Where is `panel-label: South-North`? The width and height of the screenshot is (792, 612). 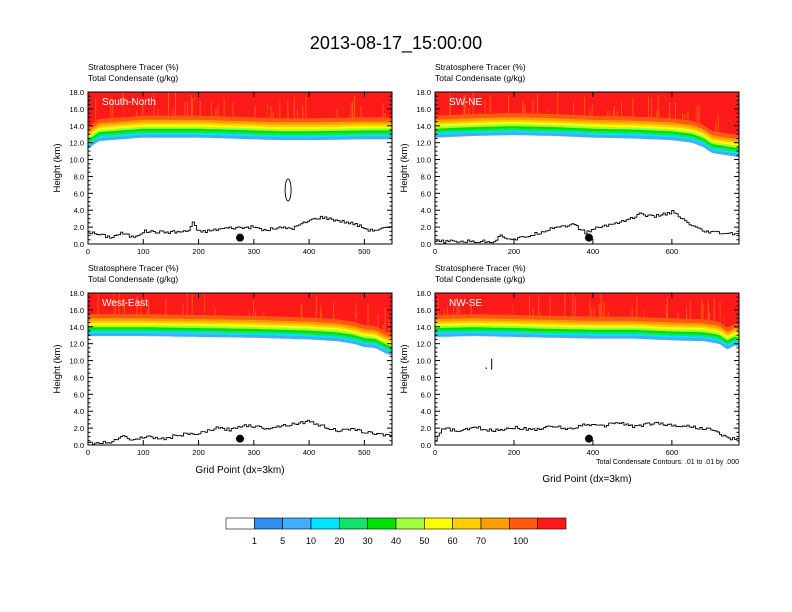
panel-label: South-North is located at coordinates (129, 102).